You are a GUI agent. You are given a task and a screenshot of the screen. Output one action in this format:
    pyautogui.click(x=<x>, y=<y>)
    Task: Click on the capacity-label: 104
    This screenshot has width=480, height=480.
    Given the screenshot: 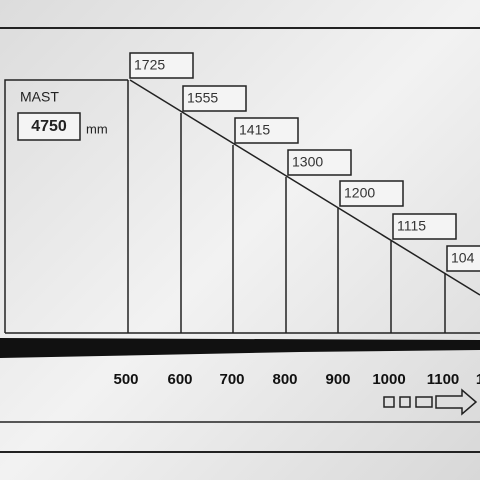 What is the action you would take?
    pyautogui.click(x=463, y=258)
    